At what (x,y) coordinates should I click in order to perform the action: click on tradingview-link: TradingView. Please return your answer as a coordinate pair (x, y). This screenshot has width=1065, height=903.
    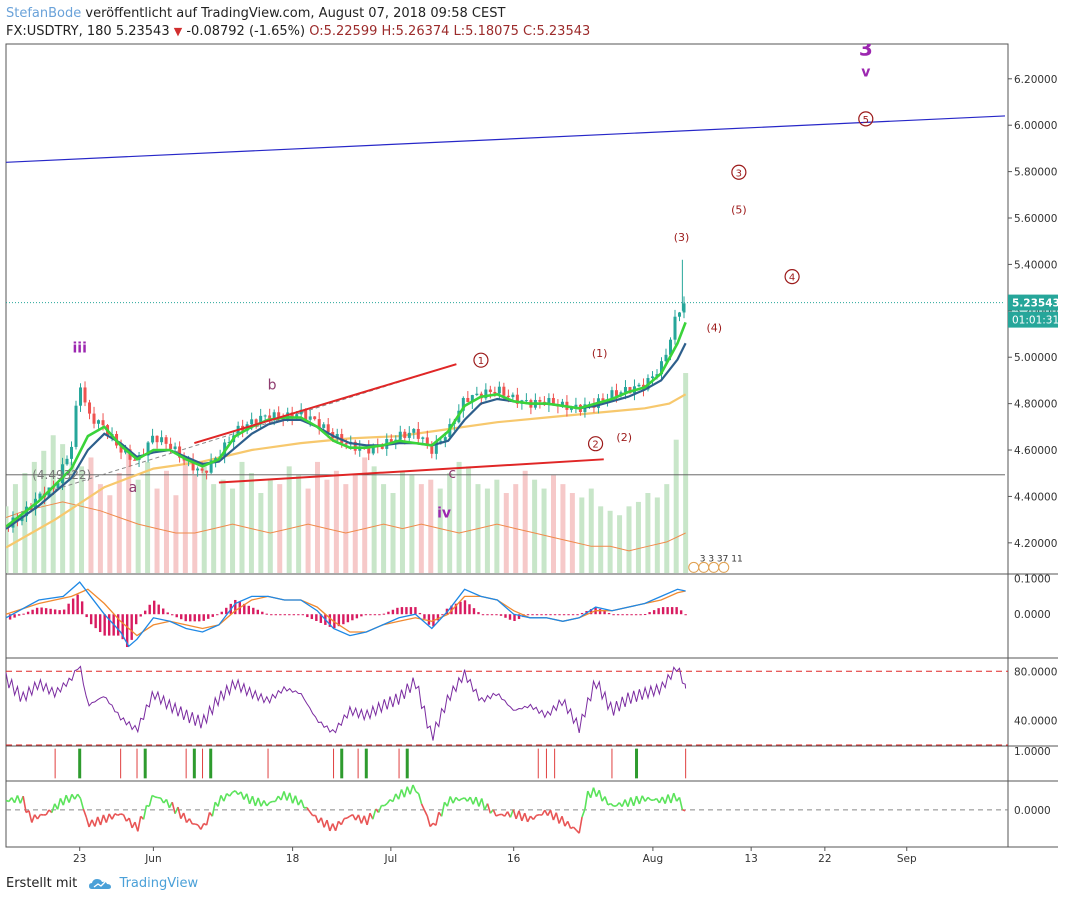
    Looking at the image, I should click on (159, 883).